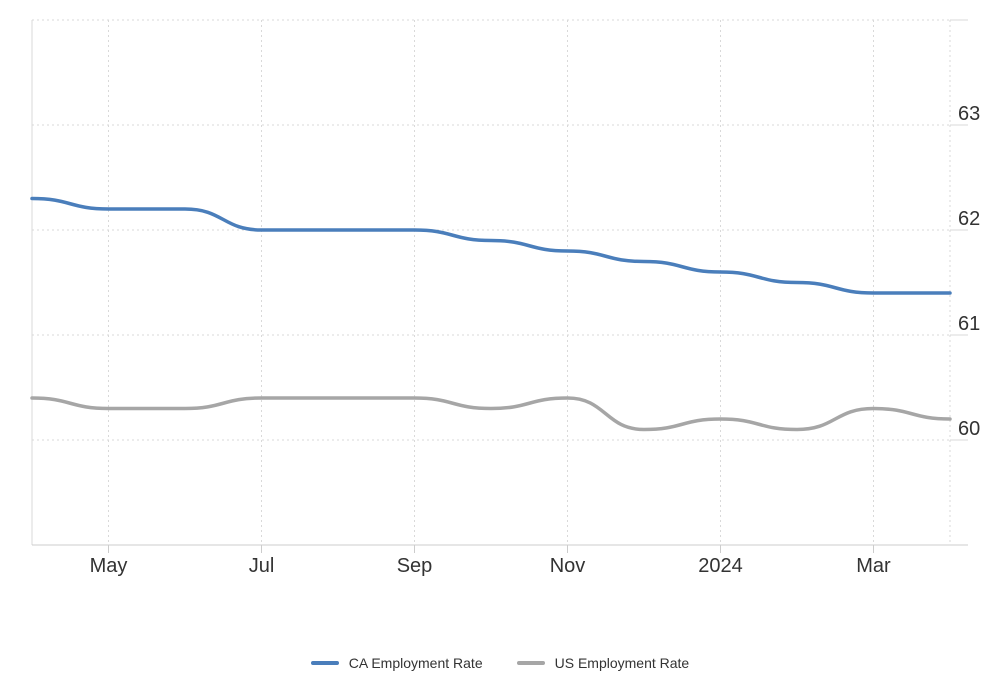 Image resolution: width=1000 pixels, height=676 pixels. What do you see at coordinates (720, 566) in the screenshot?
I see `x-tick-label: 2024` at bounding box center [720, 566].